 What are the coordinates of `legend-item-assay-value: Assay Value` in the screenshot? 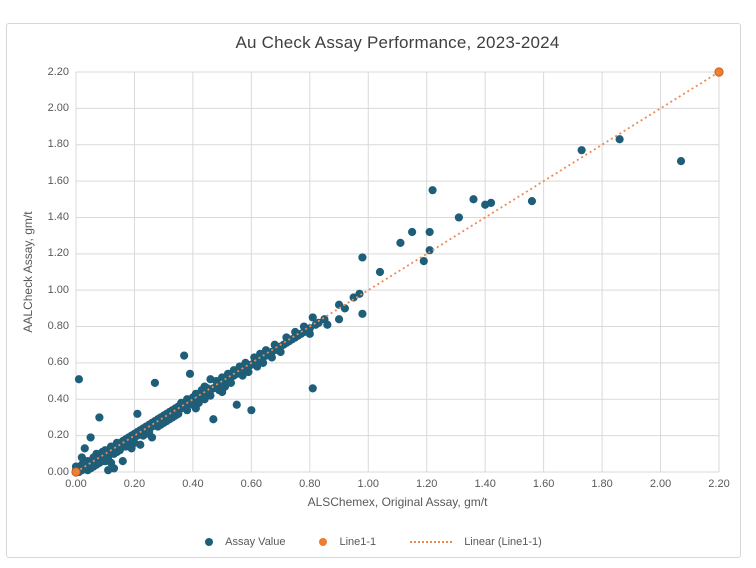 It's located at (245, 542).